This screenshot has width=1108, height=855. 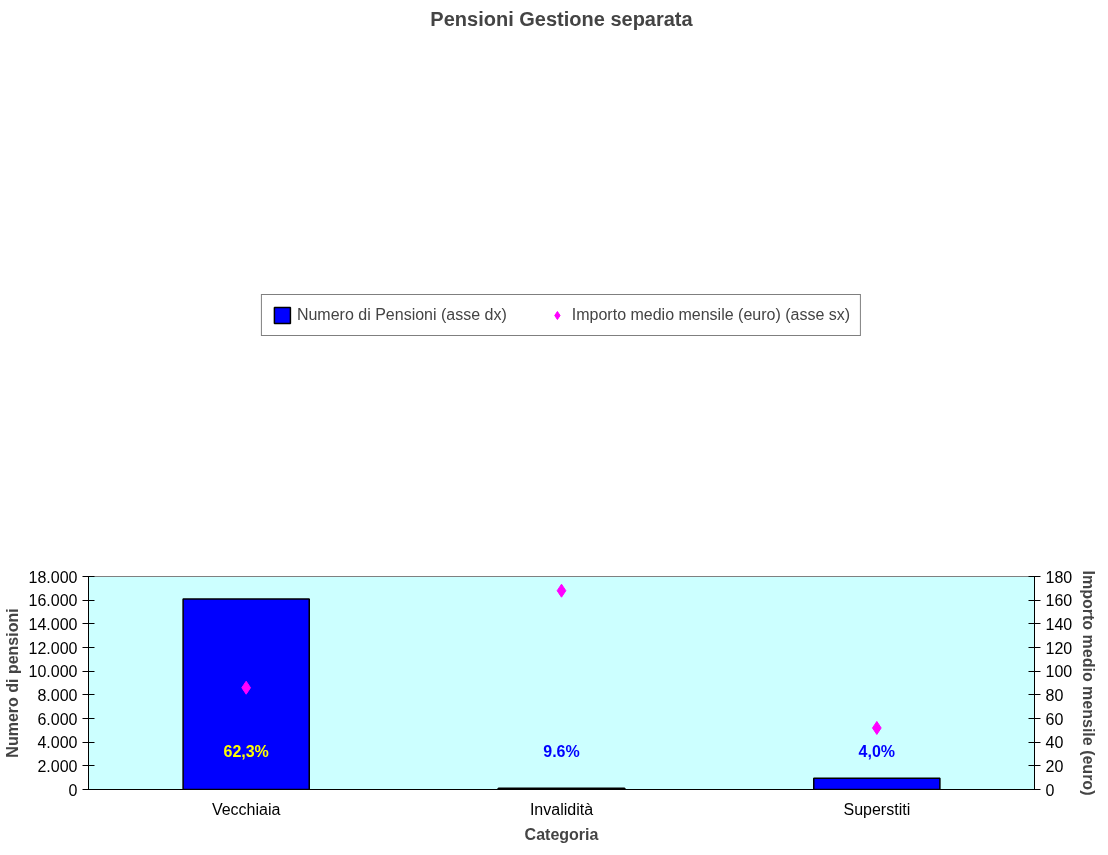 I want to click on y2-tick-label: 20, so click(x=1054, y=766).